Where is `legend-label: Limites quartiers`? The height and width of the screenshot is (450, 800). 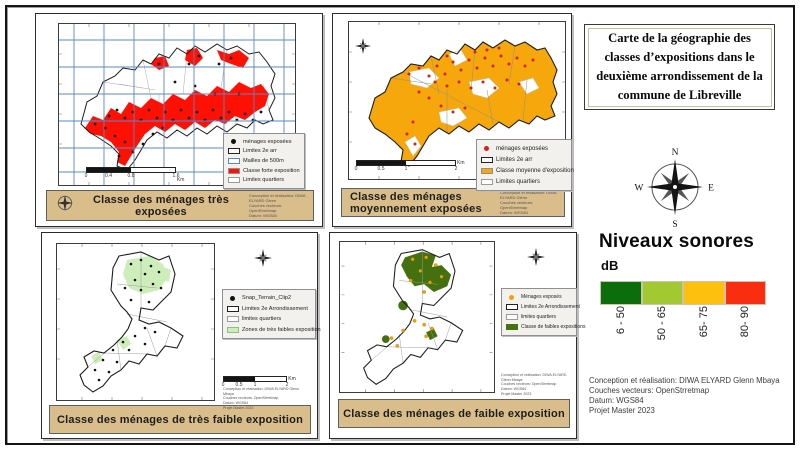 legend-label: Limites quartiers is located at coordinates (264, 180).